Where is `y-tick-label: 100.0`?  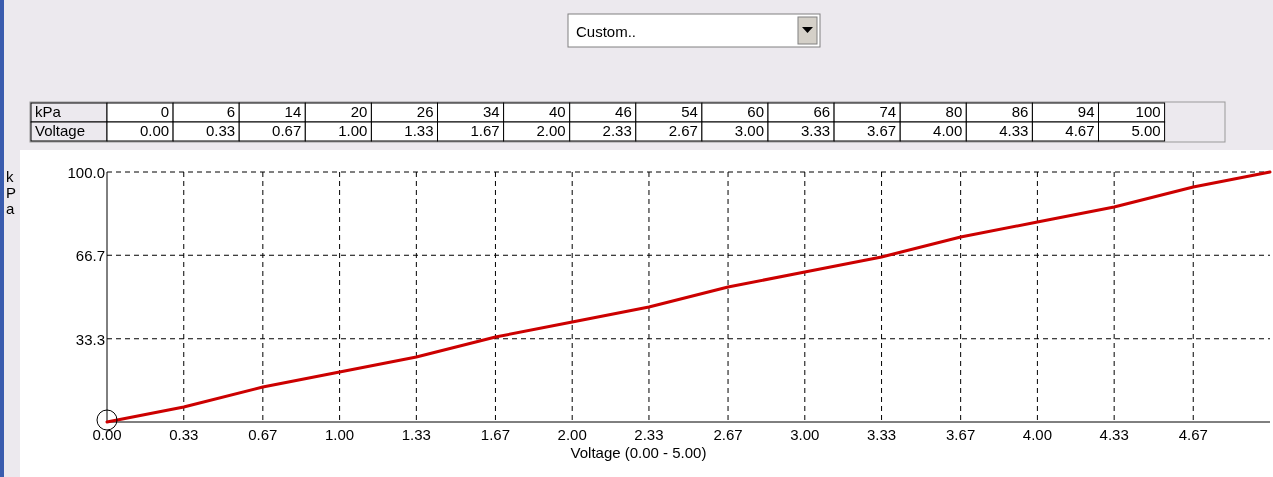 y-tick-label: 100.0 is located at coordinates (86, 172).